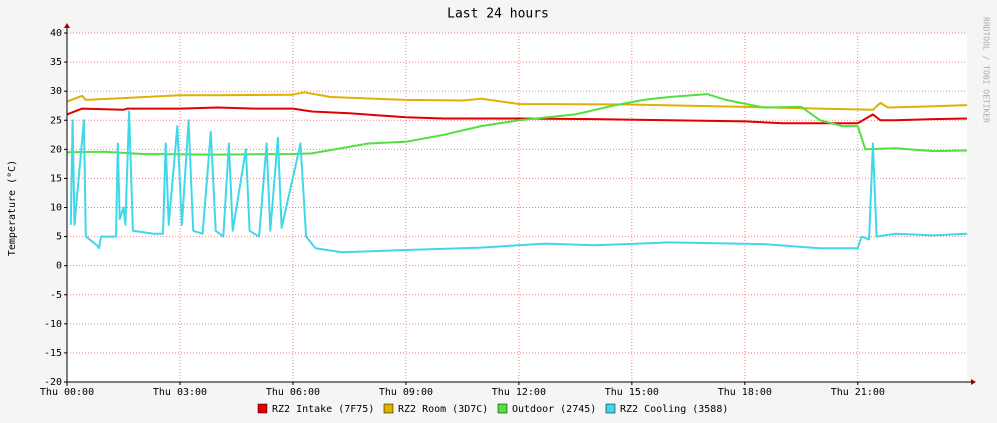 The width and height of the screenshot is (997, 423). I want to click on x-tick-label: Thu 18:00, so click(745, 392).